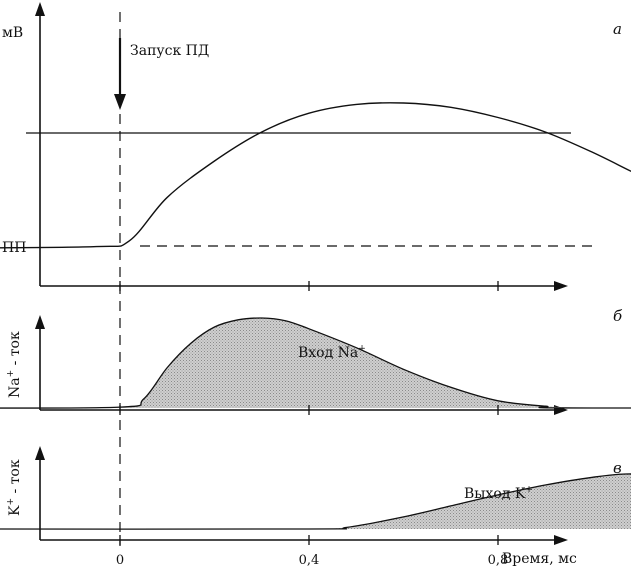  What do you see at coordinates (309, 560) in the screenshot?
I see `x-tick-label: 0,4` at bounding box center [309, 560].